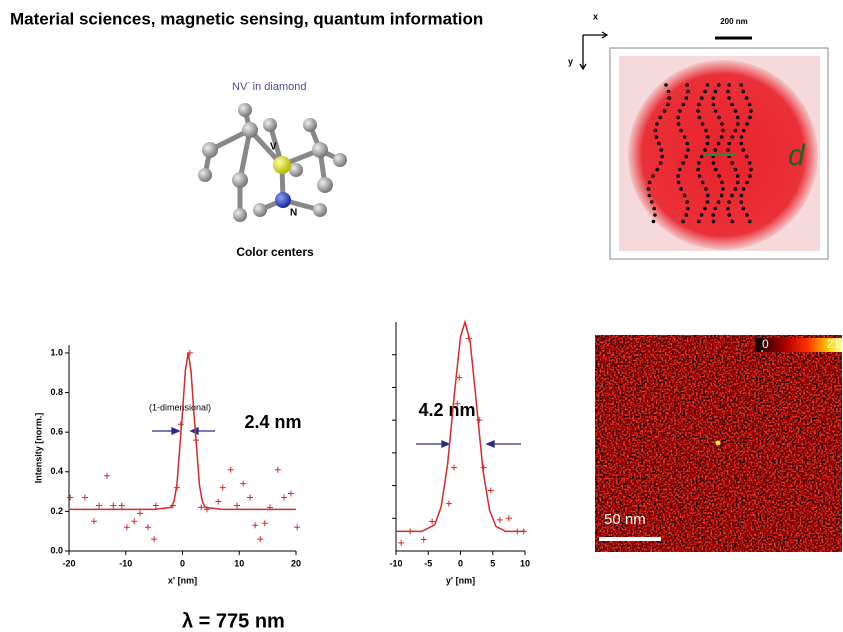 The height and width of the screenshot is (632, 843). What do you see at coordinates (699, 153) in the screenshot?
I see `tracking-path` at bounding box center [699, 153].